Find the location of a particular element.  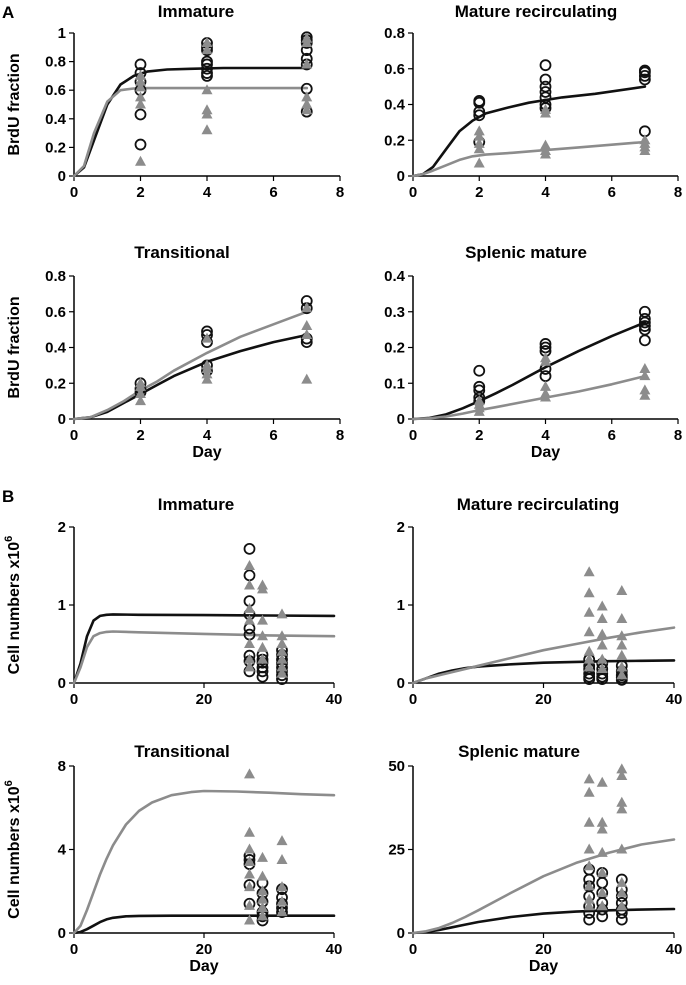

y-axis-label-superscript: 6 is located at coordinates (9, 783).